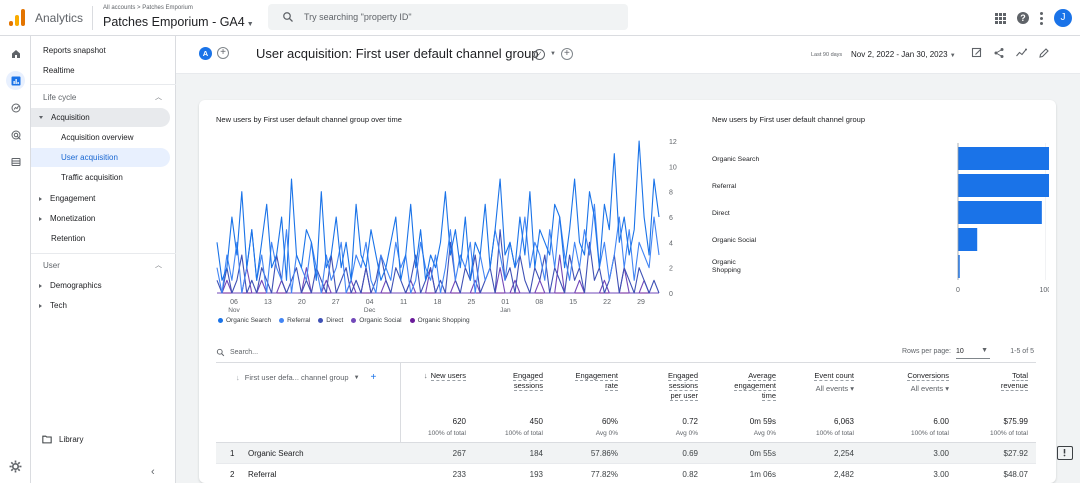 The height and width of the screenshot is (483, 1080). What do you see at coordinates (15, 80) in the screenshot?
I see `rail-reports` at bounding box center [15, 80].